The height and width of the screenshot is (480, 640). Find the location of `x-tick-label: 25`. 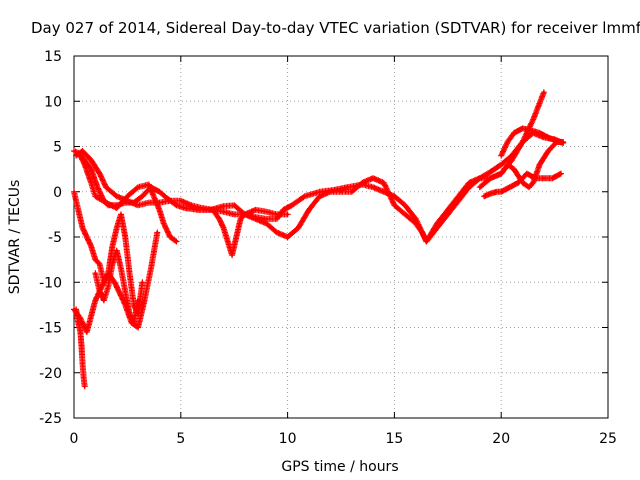

x-tick-label: 25 is located at coordinates (608, 439).